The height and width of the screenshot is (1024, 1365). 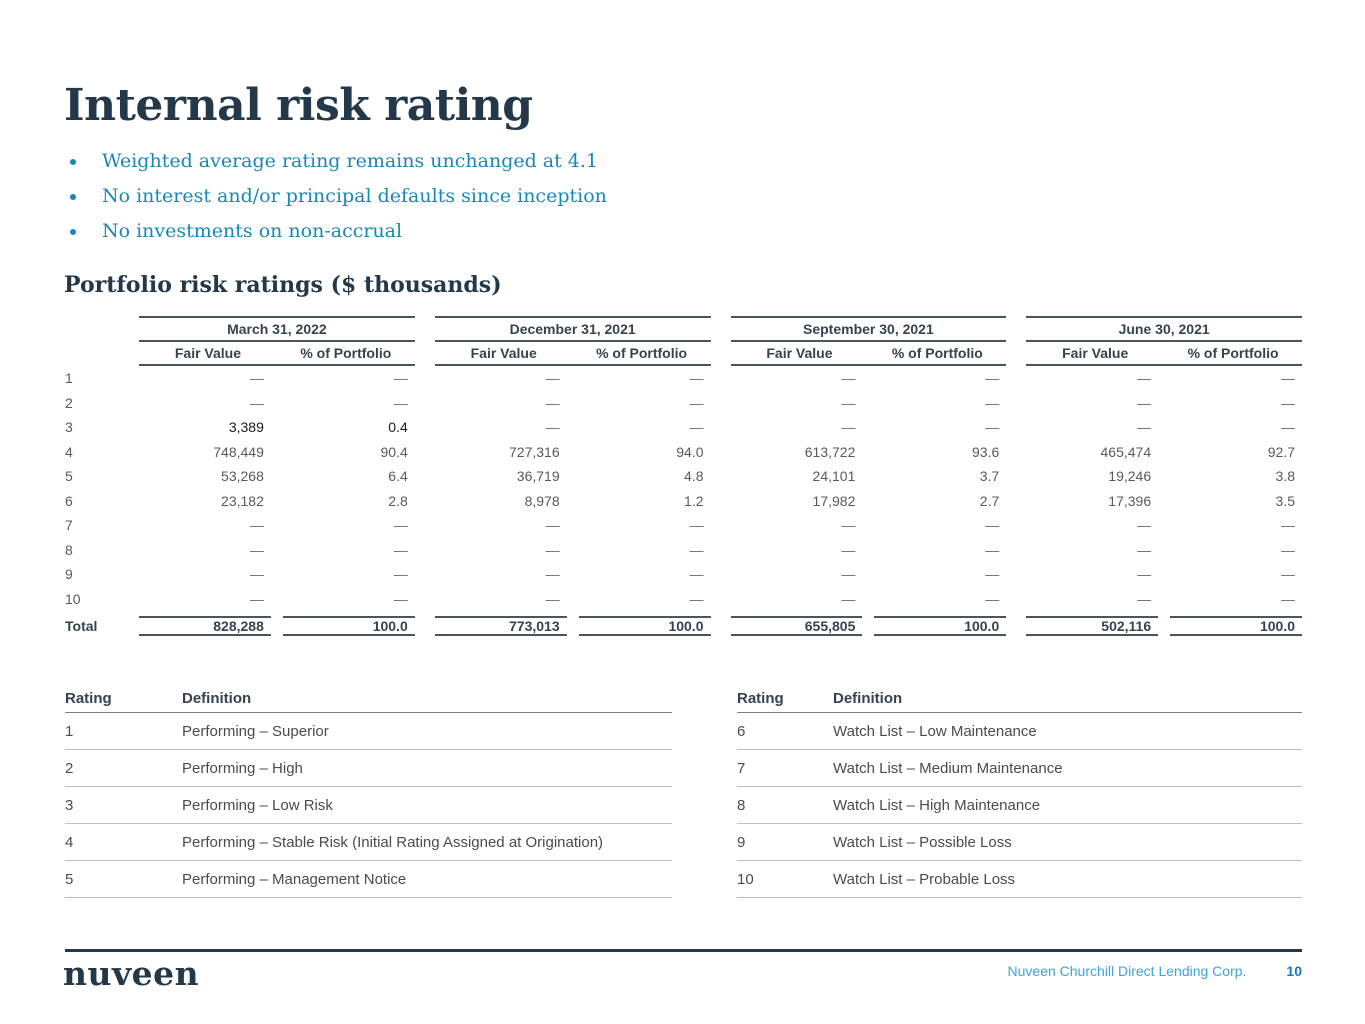 What do you see at coordinates (1019, 879) in the screenshot?
I see `definition-row: 10 Watch List – Probable Loss` at bounding box center [1019, 879].